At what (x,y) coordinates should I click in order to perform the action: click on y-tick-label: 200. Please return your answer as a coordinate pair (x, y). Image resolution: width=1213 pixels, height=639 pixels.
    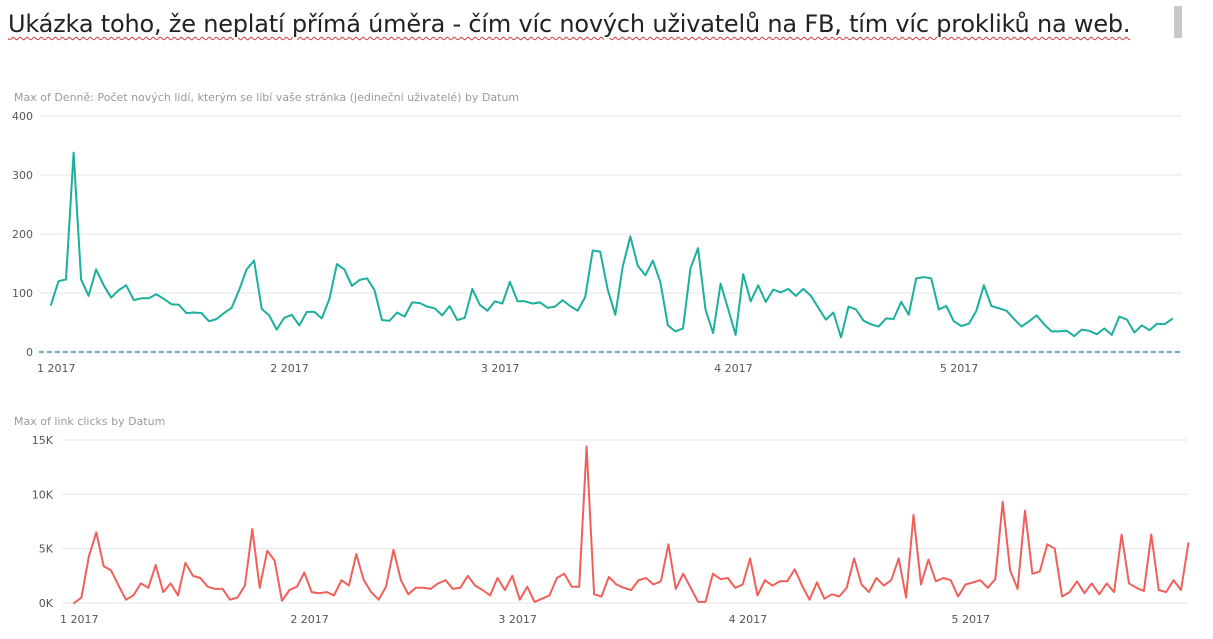
    Looking at the image, I should click on (22, 234).